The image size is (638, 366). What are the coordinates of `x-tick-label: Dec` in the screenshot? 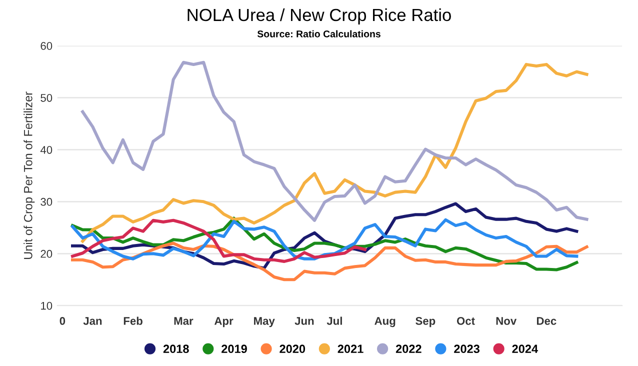 It's located at (546, 321).